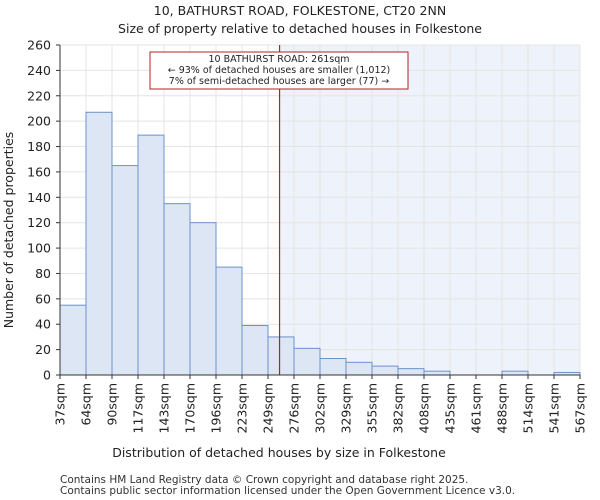 This screenshot has width=600, height=500. Describe the element at coordinates (47, 375) in the screenshot. I see `y-tick-label: 0` at that location.